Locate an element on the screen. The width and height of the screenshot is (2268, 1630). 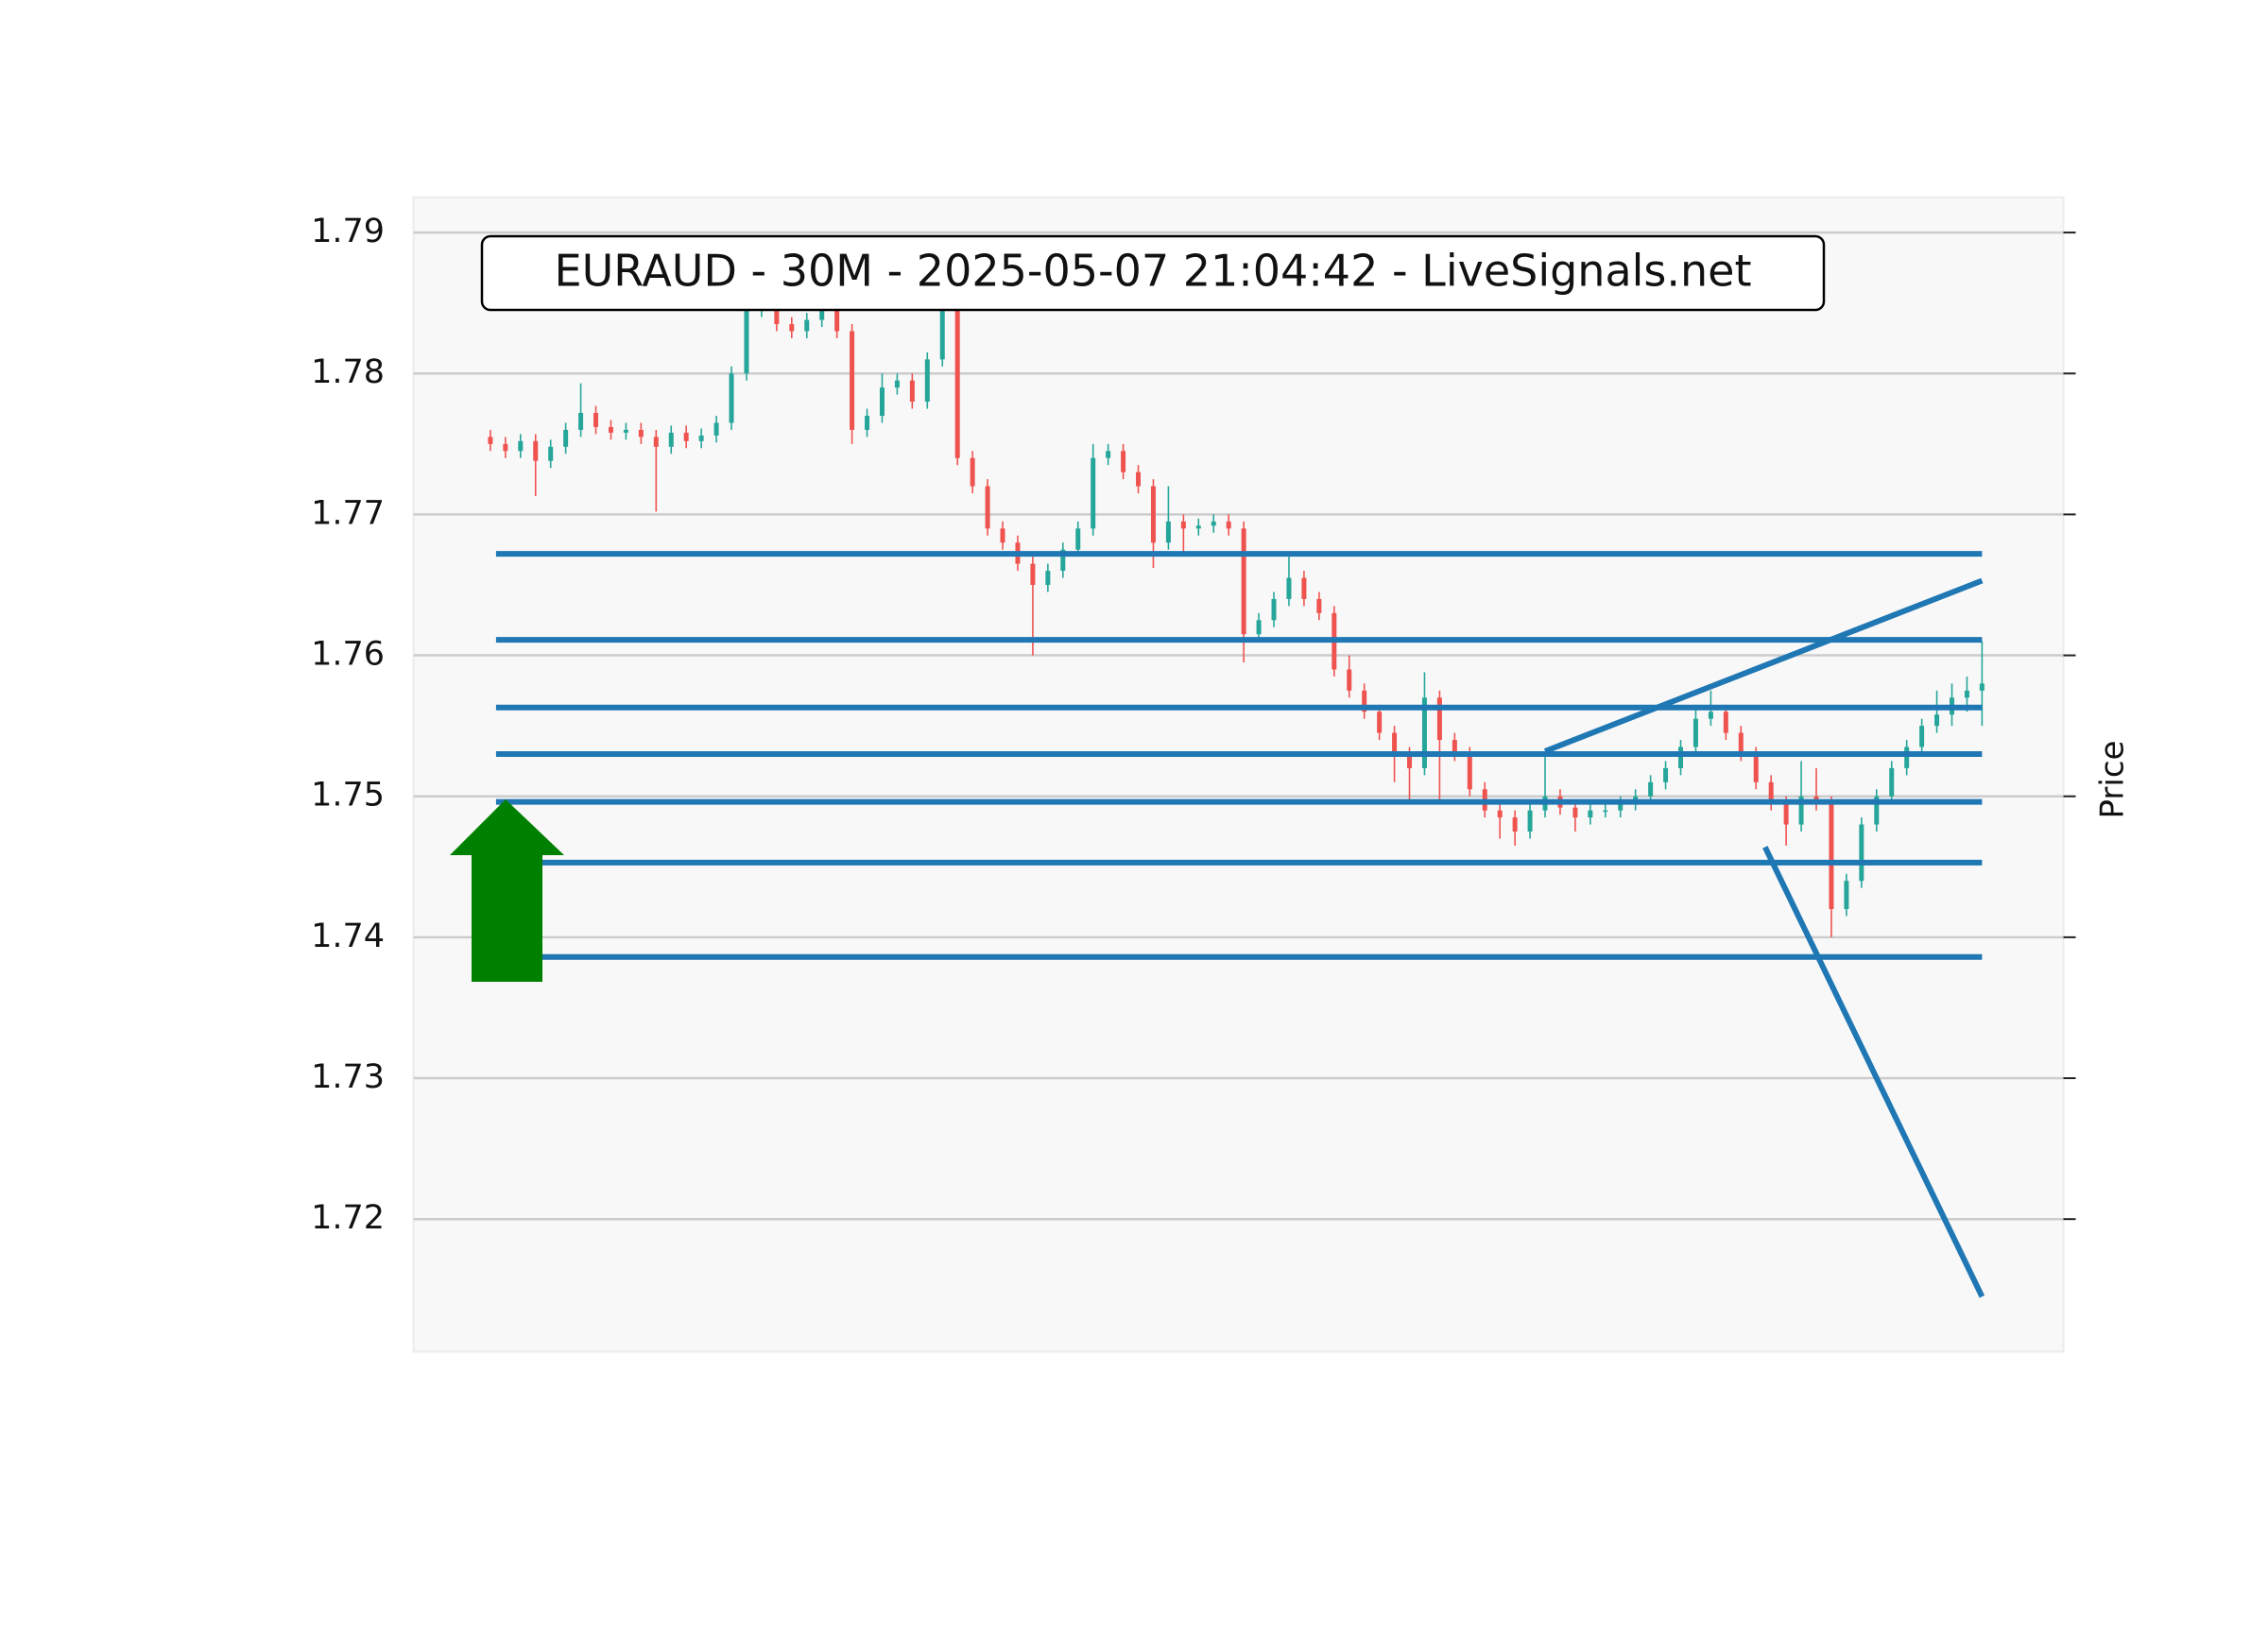
y-tick-label: 1.76 is located at coordinates (348, 655).